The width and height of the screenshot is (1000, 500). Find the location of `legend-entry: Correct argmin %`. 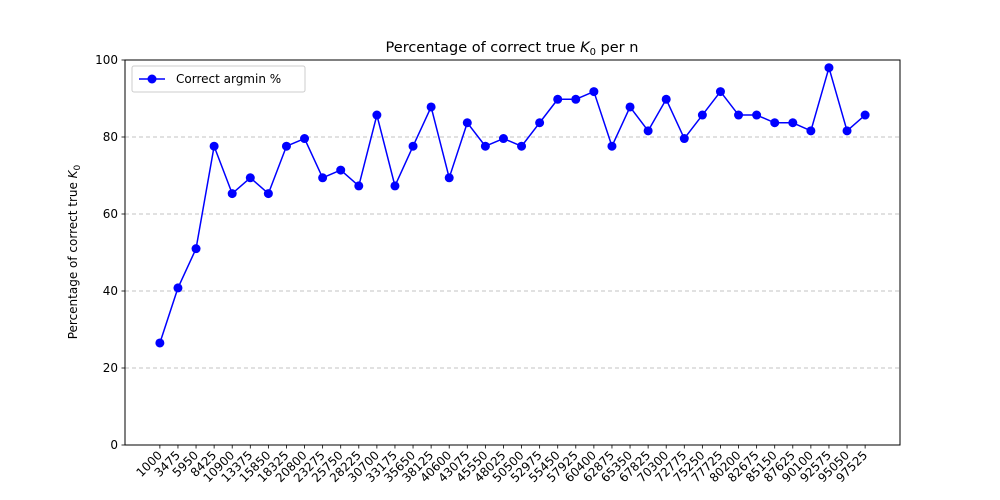

legend-entry: Correct argmin % is located at coordinates (228, 79).